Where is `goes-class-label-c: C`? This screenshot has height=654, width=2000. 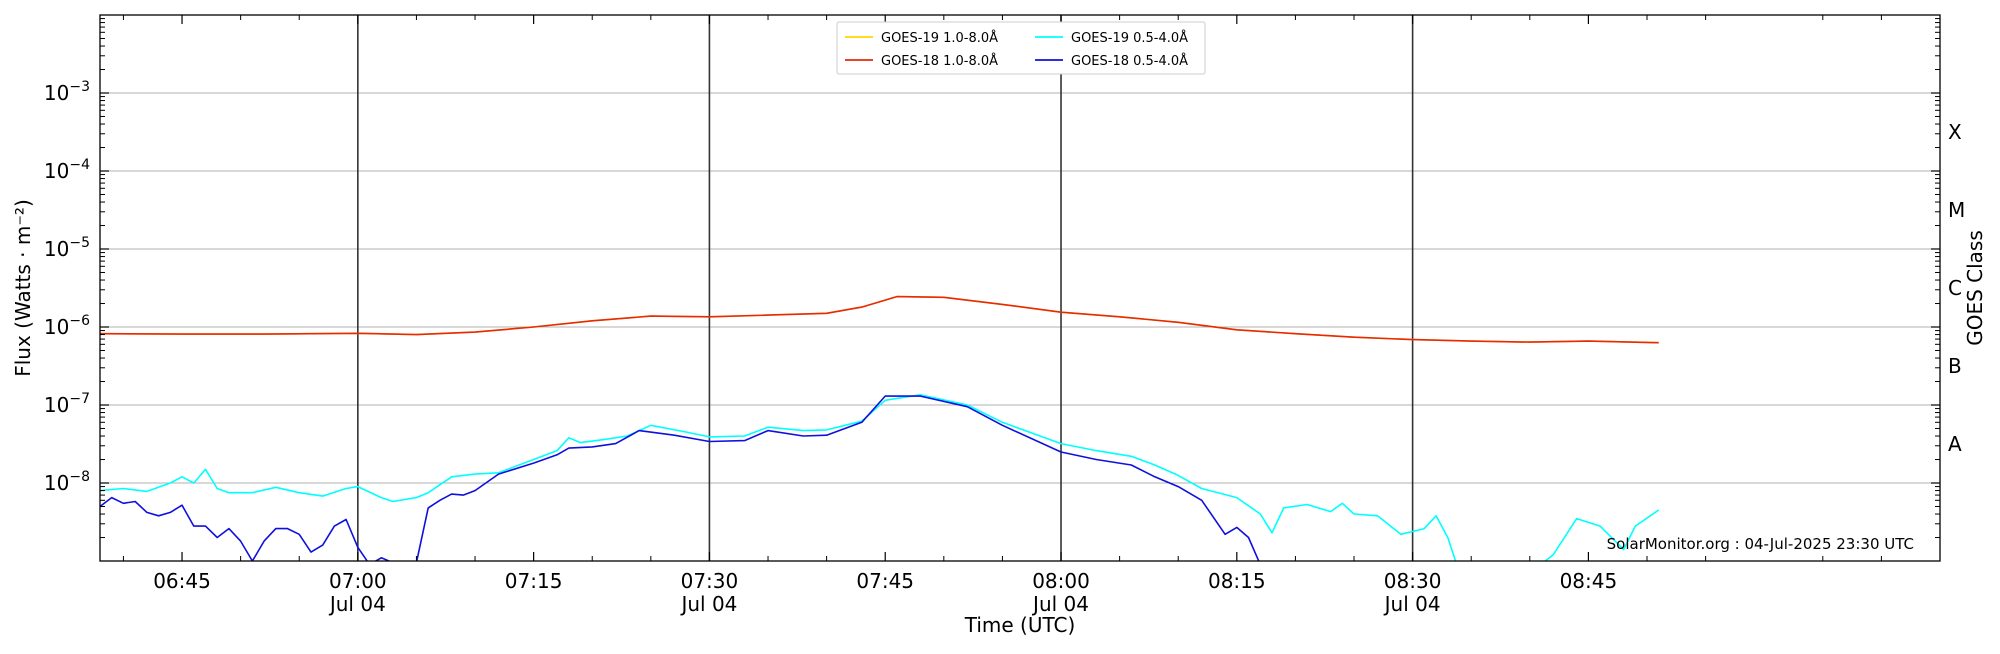 goes-class-label-c: C is located at coordinates (1955, 288).